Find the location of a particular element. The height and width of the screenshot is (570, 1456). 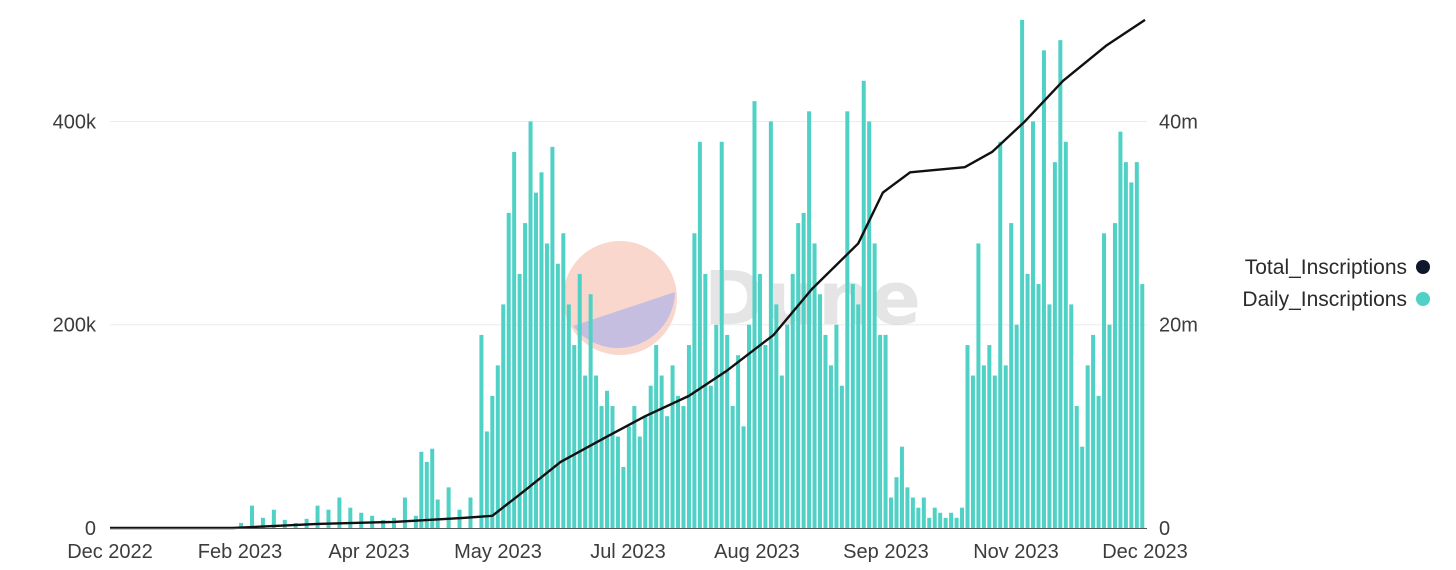

x-tick-label: May 2023 is located at coordinates (498, 552).